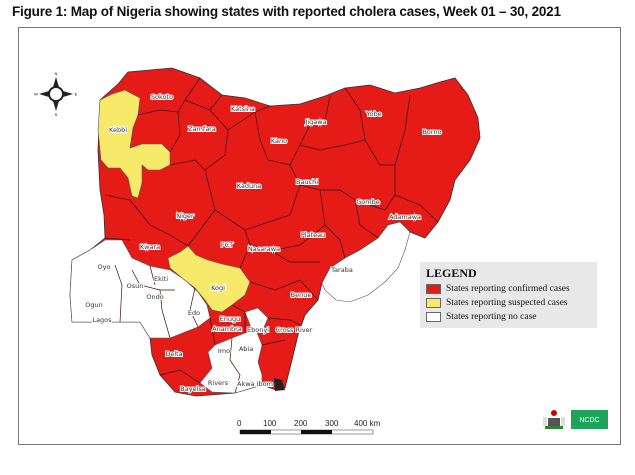  I want to click on legend-item-confirmed: States reporting confirmed cases, so click(498, 289).